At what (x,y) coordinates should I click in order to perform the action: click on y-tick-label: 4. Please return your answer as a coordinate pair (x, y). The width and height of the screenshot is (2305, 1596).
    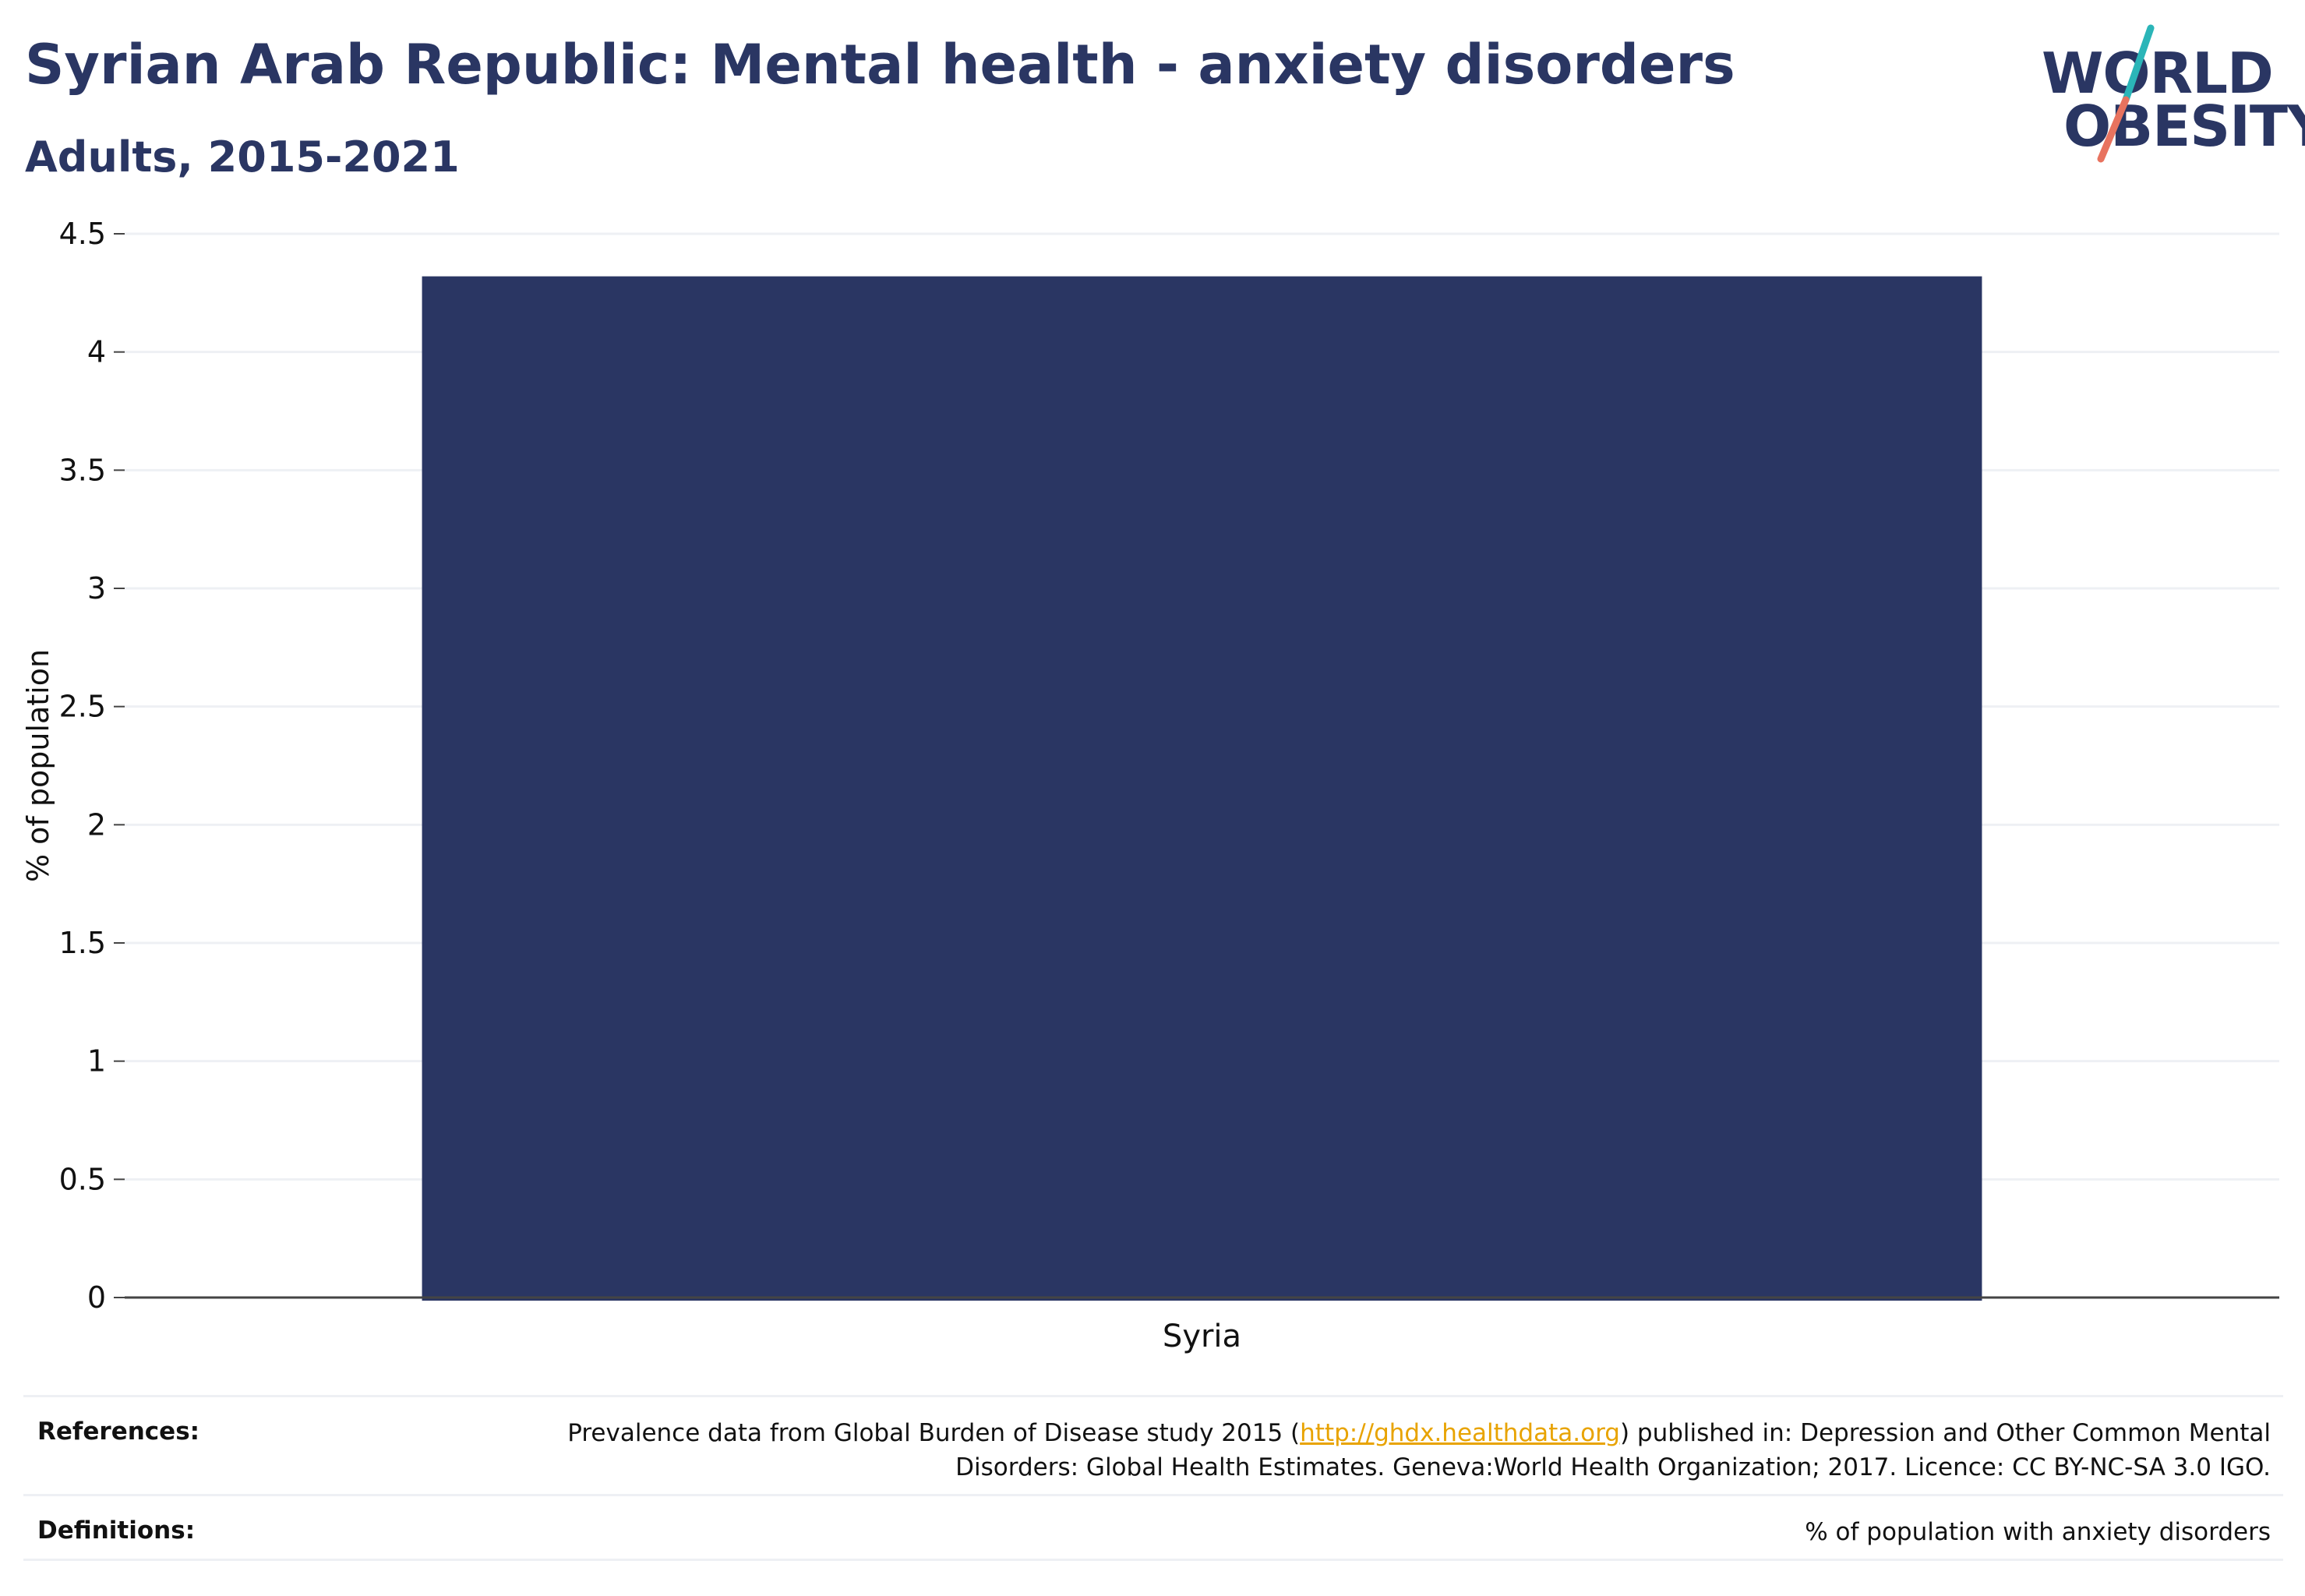
    Looking at the image, I should click on (96, 352).